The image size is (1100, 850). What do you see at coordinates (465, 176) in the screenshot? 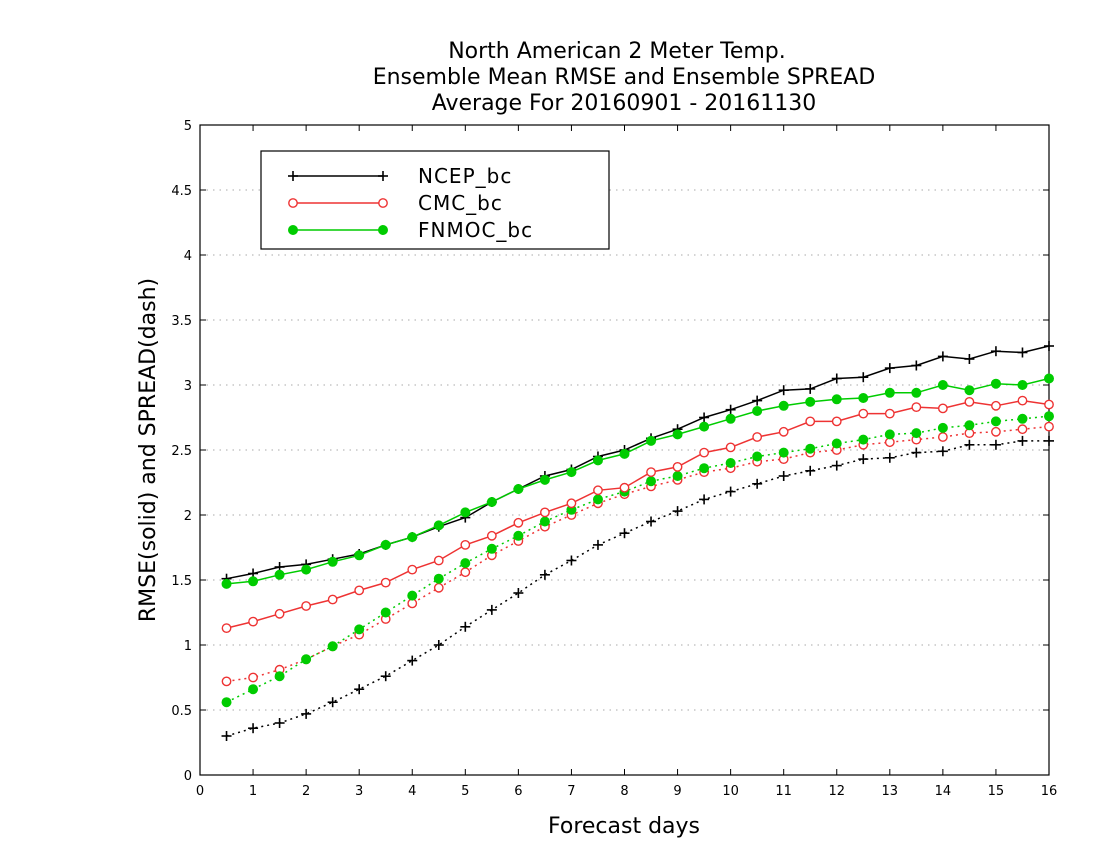
I see `legend-label-ncep-bc: NCEP_bc` at bounding box center [465, 176].